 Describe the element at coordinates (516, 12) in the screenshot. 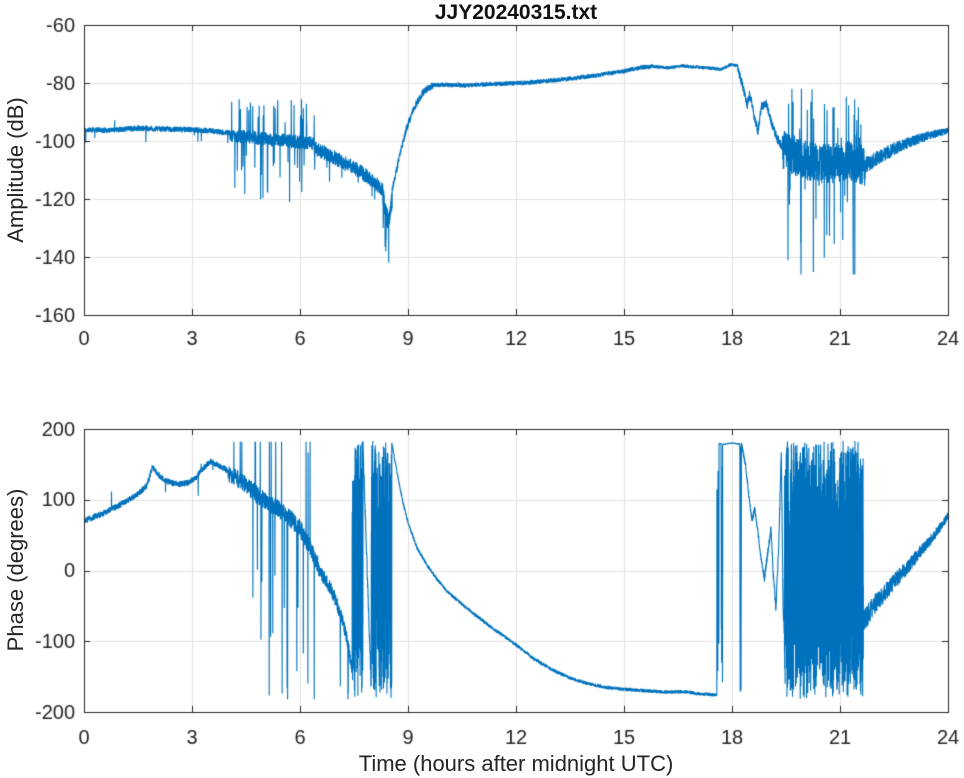

I see `page-title: JJY20240315.txt` at that location.